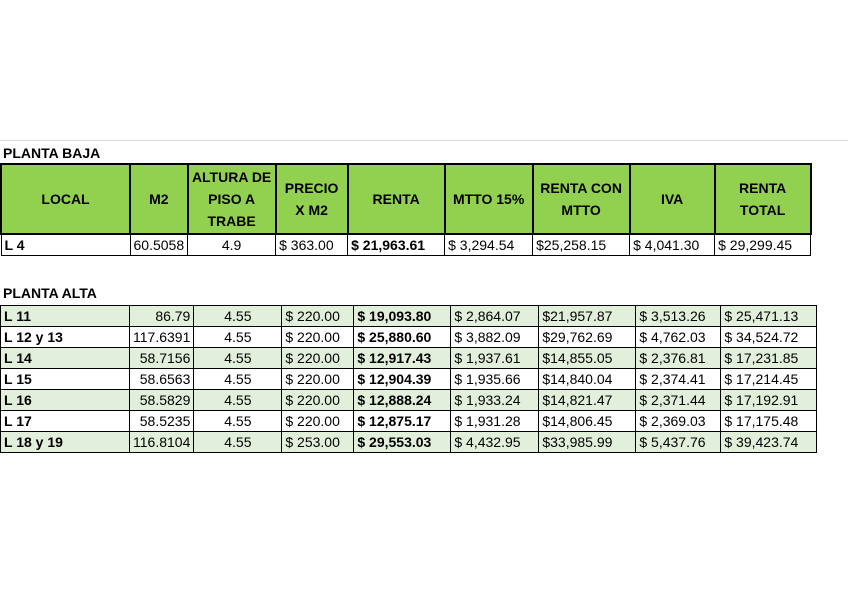 This screenshot has height=608, width=848. I want to click on cell-renta-total: $ 17,192.91, so click(769, 400).